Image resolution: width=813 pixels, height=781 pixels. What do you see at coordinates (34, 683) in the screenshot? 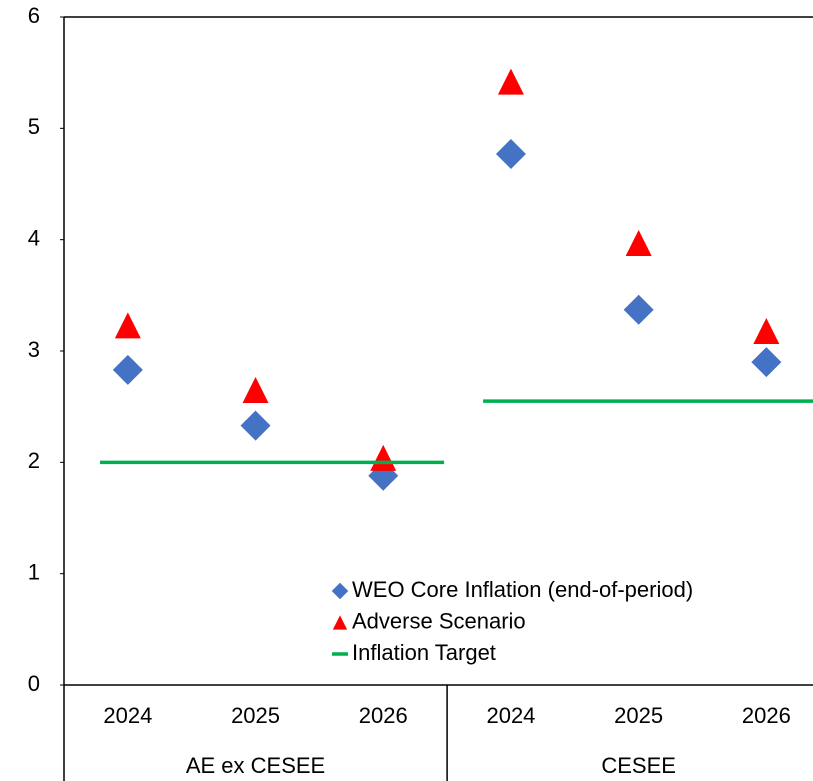
I see `y-tick-label: 0` at bounding box center [34, 683].